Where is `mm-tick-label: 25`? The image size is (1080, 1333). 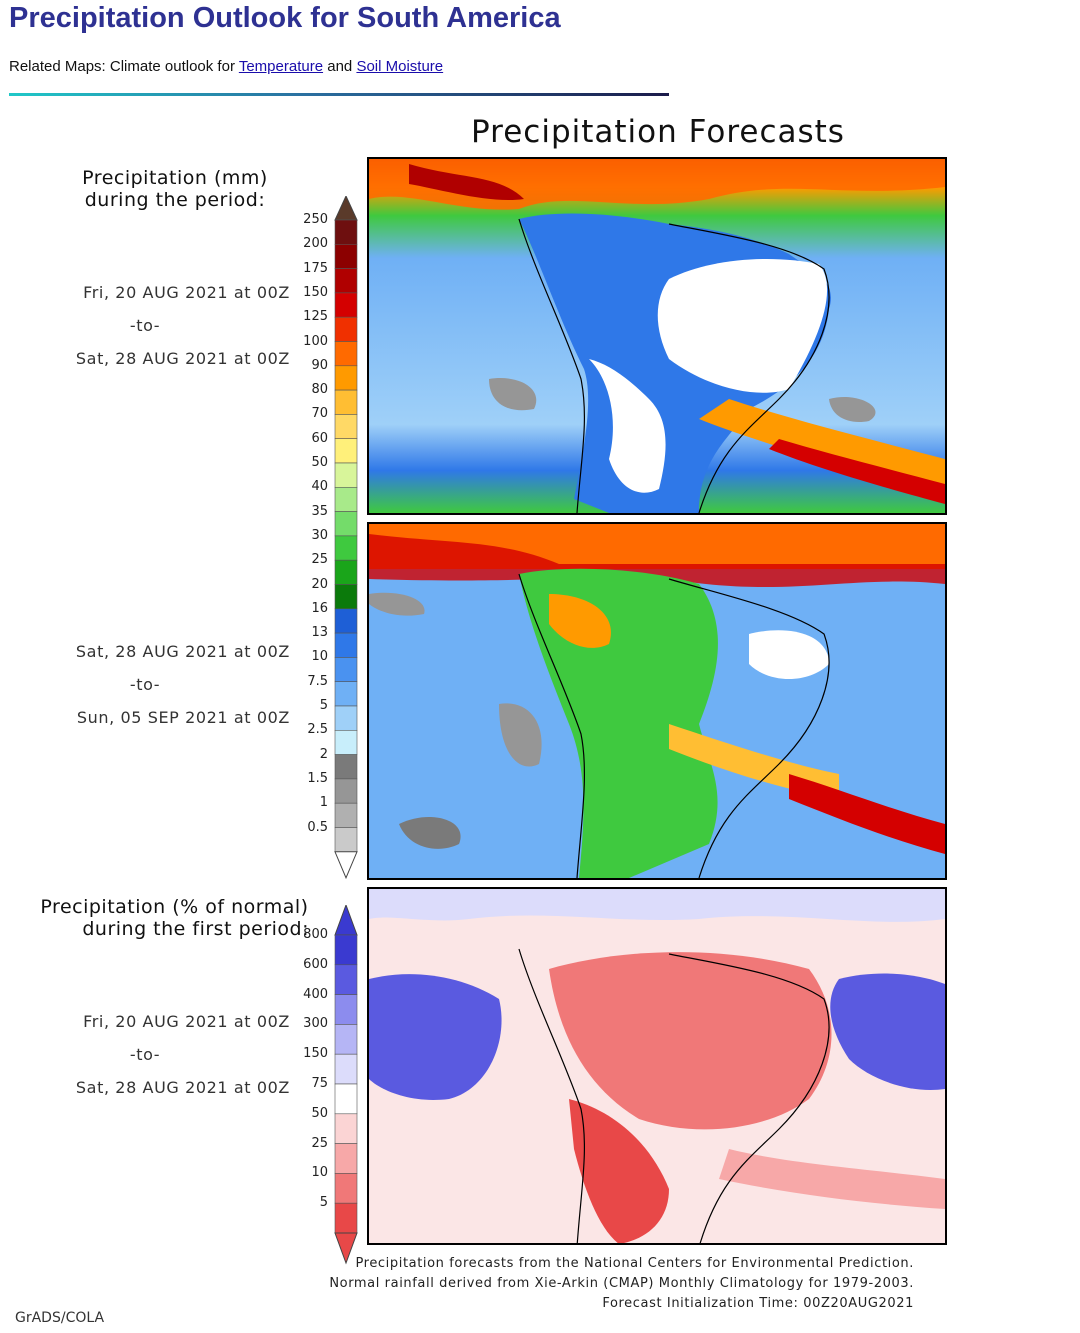
mm-tick-label: 25 is located at coordinates (319, 560).